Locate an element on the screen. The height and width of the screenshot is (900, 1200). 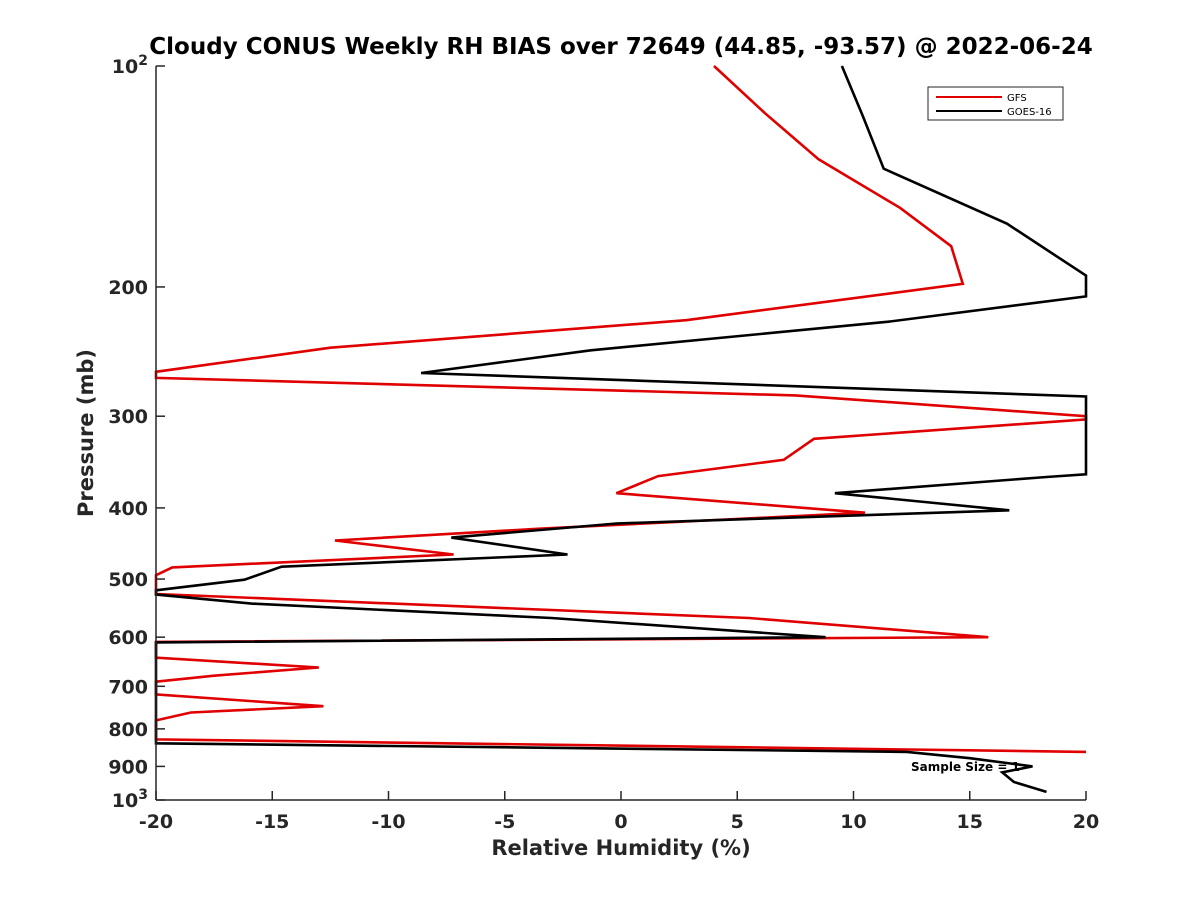
legend-box is located at coordinates (995, 103).